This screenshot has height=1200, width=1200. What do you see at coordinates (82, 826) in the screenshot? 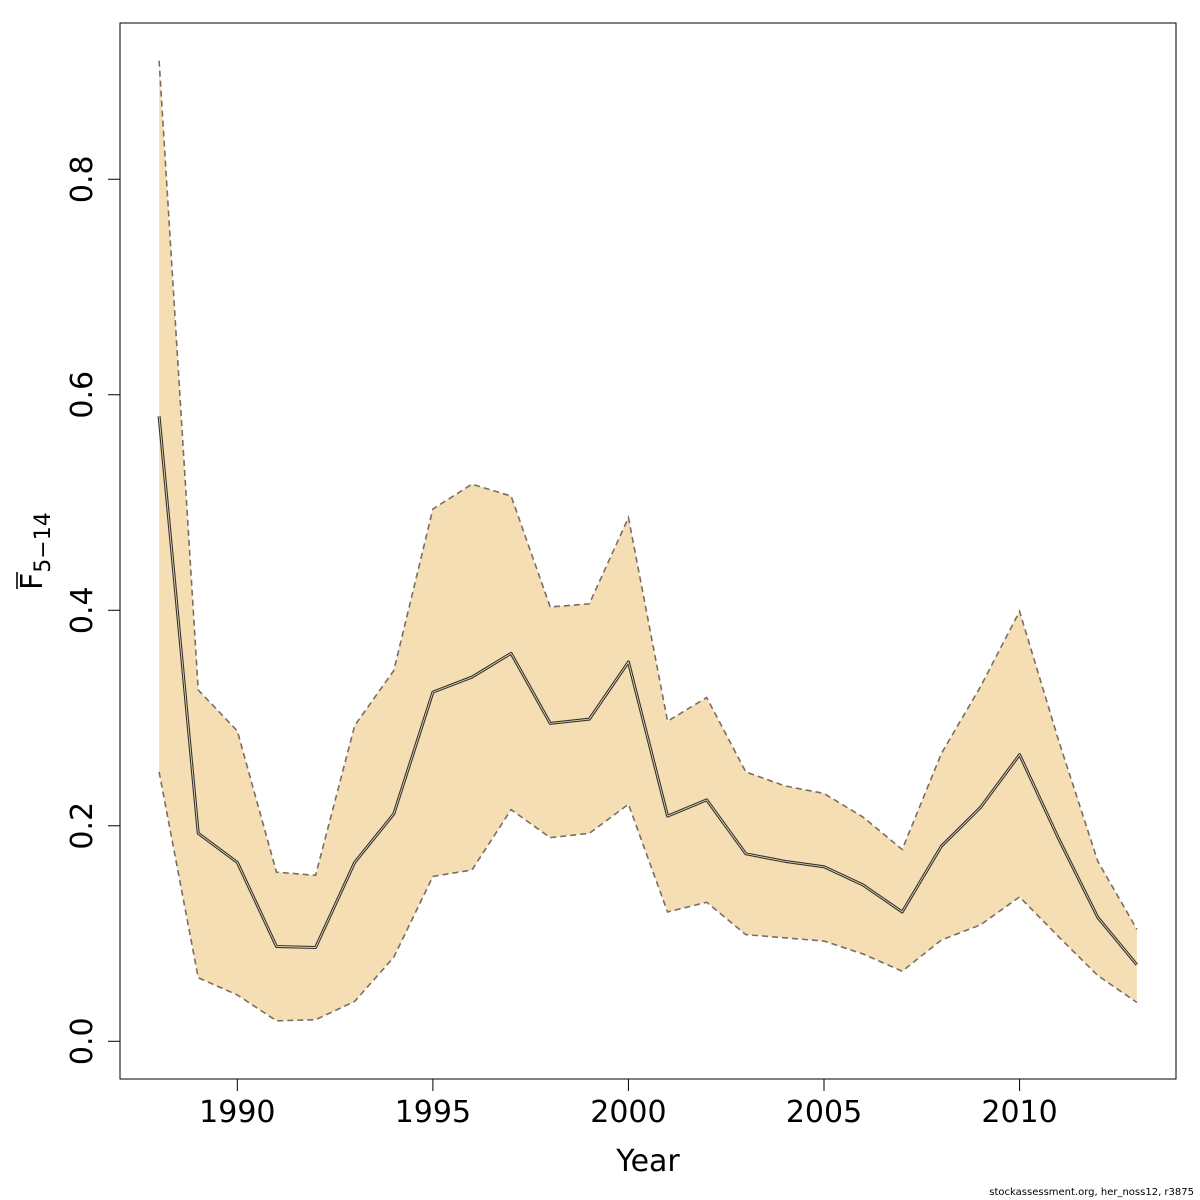
I see `y-tick-label: 0.2` at bounding box center [82, 826].